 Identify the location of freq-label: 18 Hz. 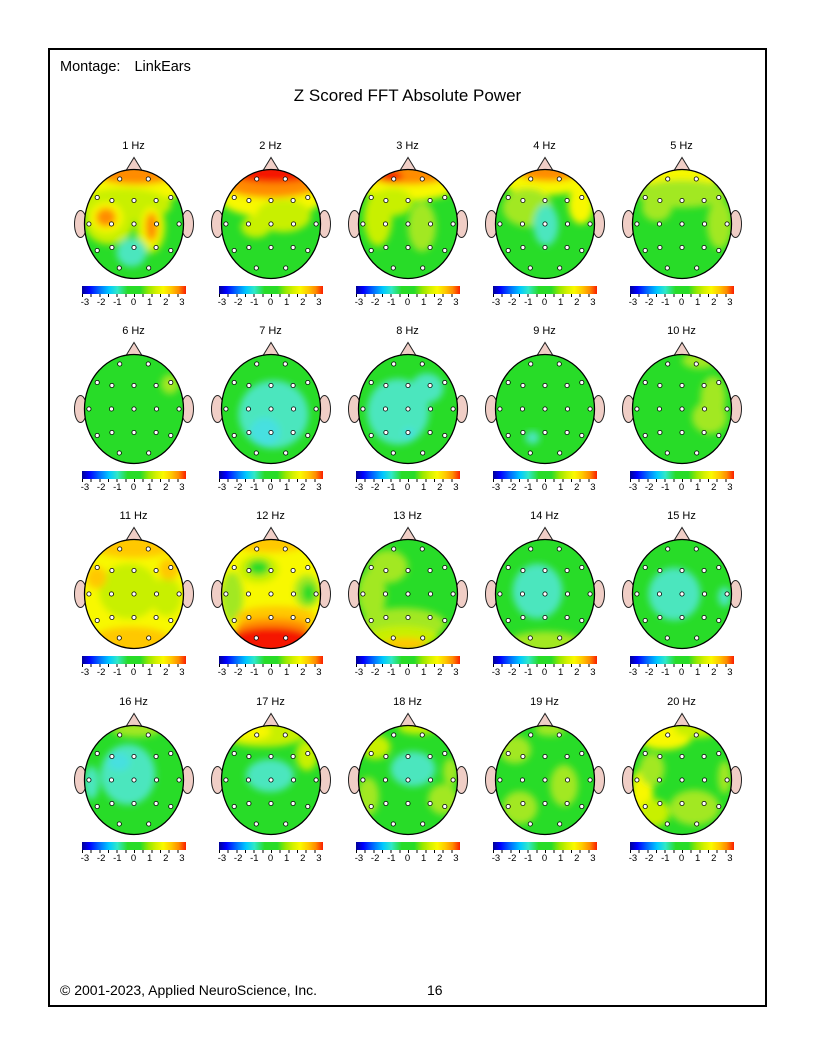
(407, 702).